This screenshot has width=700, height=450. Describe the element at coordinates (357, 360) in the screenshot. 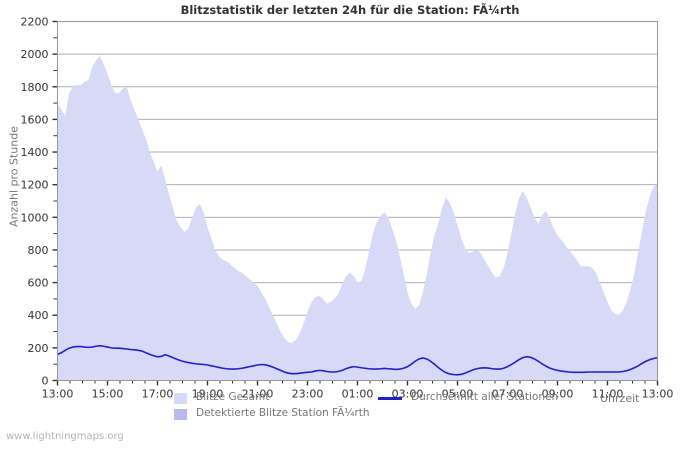

I see `line-durchschnitt-aller-stationen` at that location.